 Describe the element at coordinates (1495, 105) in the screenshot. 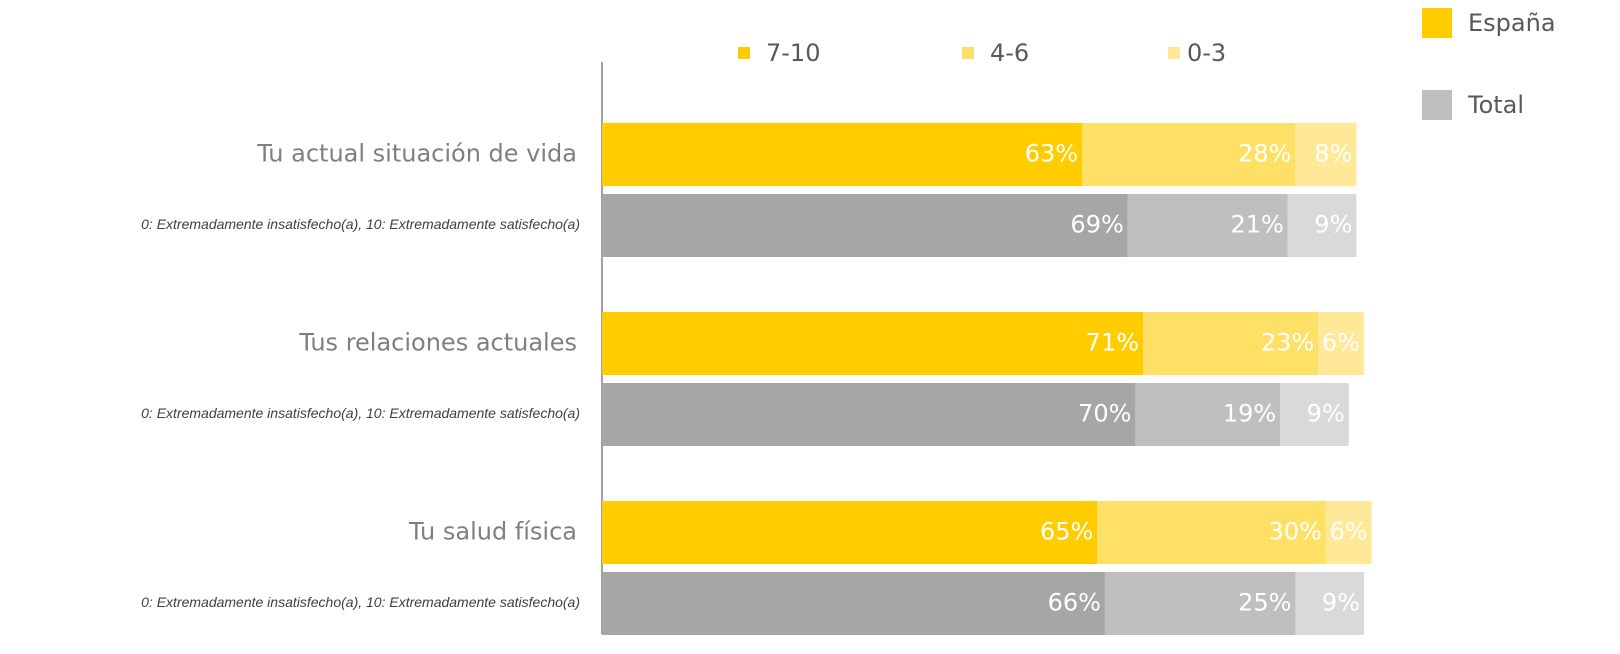

I see `legend-label: Total` at that location.